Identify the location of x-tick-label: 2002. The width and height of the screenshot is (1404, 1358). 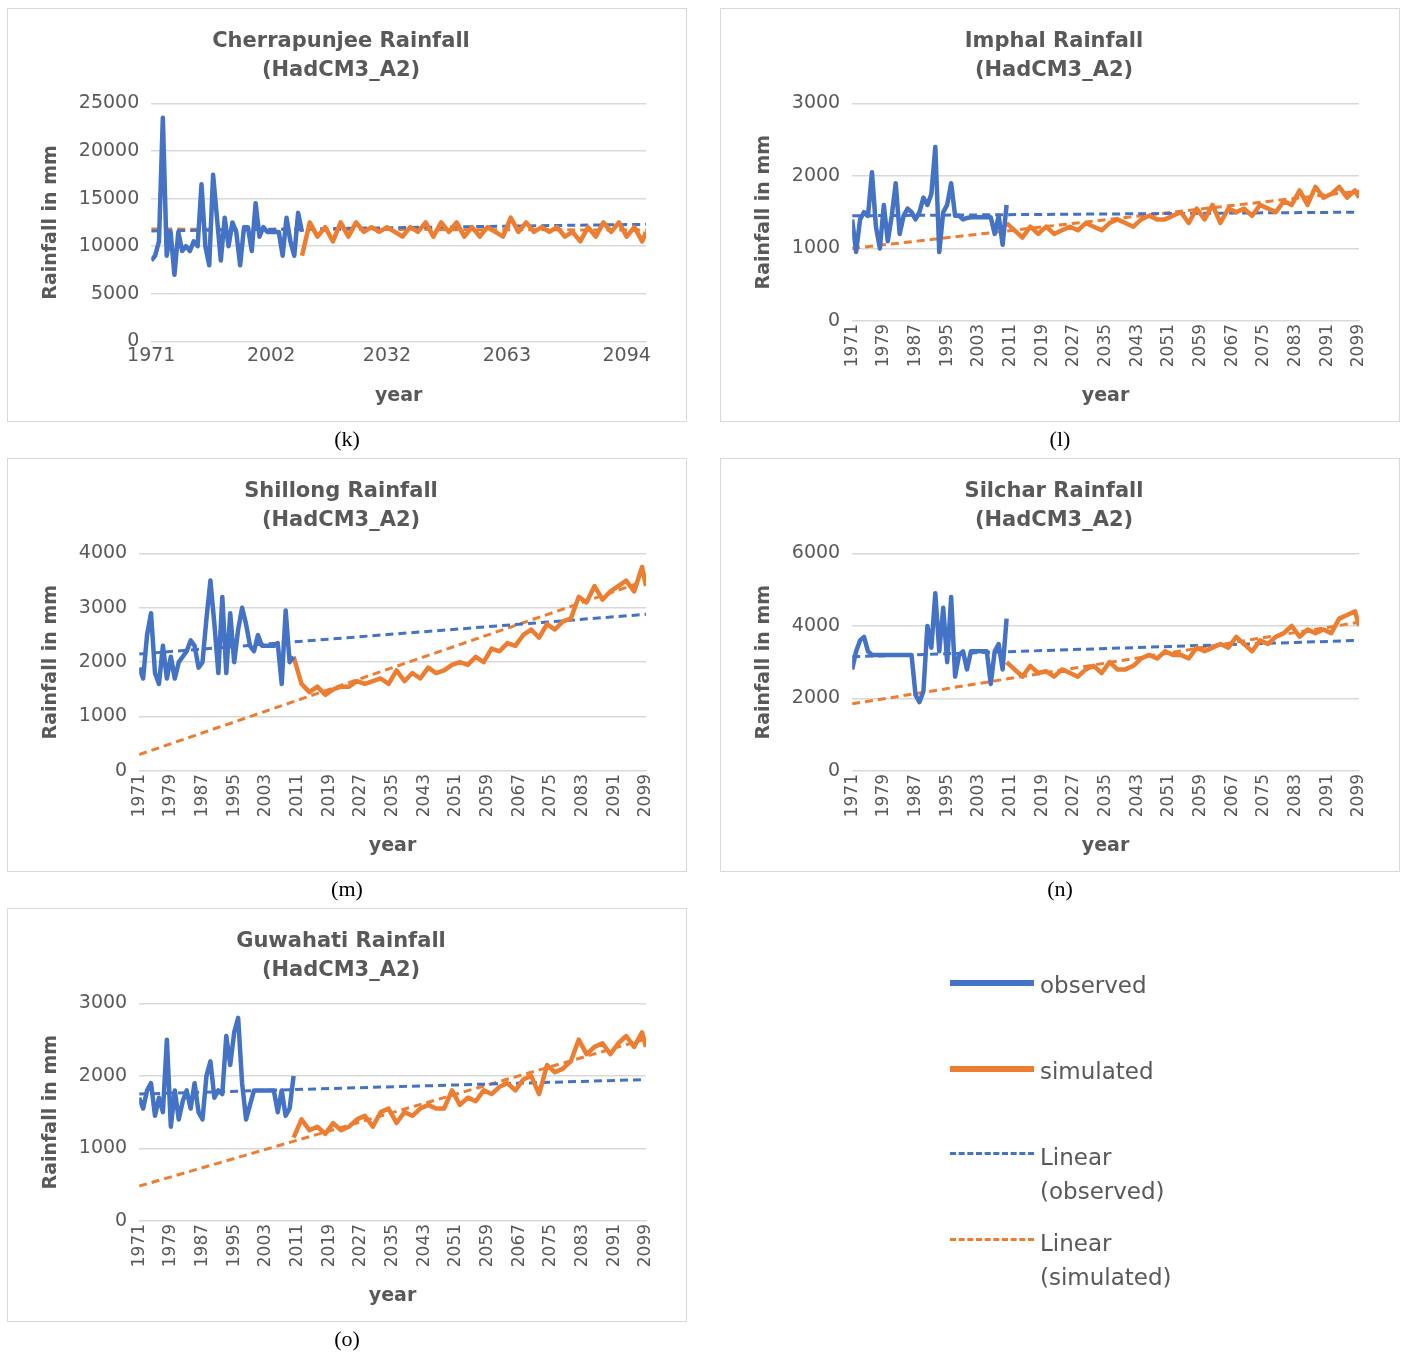
(271, 353).